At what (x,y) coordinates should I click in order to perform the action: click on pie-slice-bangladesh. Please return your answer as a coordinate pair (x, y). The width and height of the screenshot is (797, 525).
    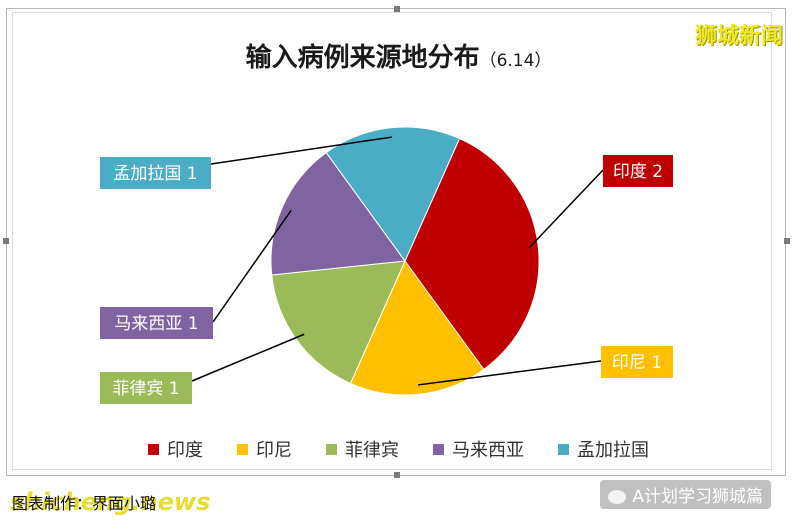
    Looking at the image, I should click on (393, 194).